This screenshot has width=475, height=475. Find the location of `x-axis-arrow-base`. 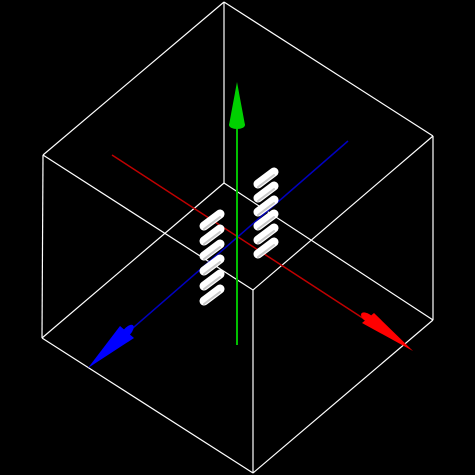

x-axis-arrow-base is located at coordinates (368, 318).